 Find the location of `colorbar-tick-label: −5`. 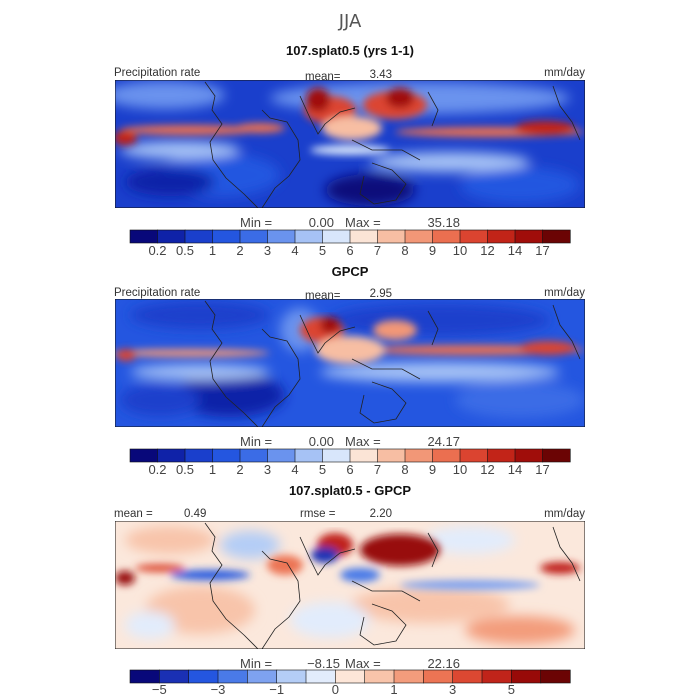

colorbar-tick-label: −5 is located at coordinates (159, 689).